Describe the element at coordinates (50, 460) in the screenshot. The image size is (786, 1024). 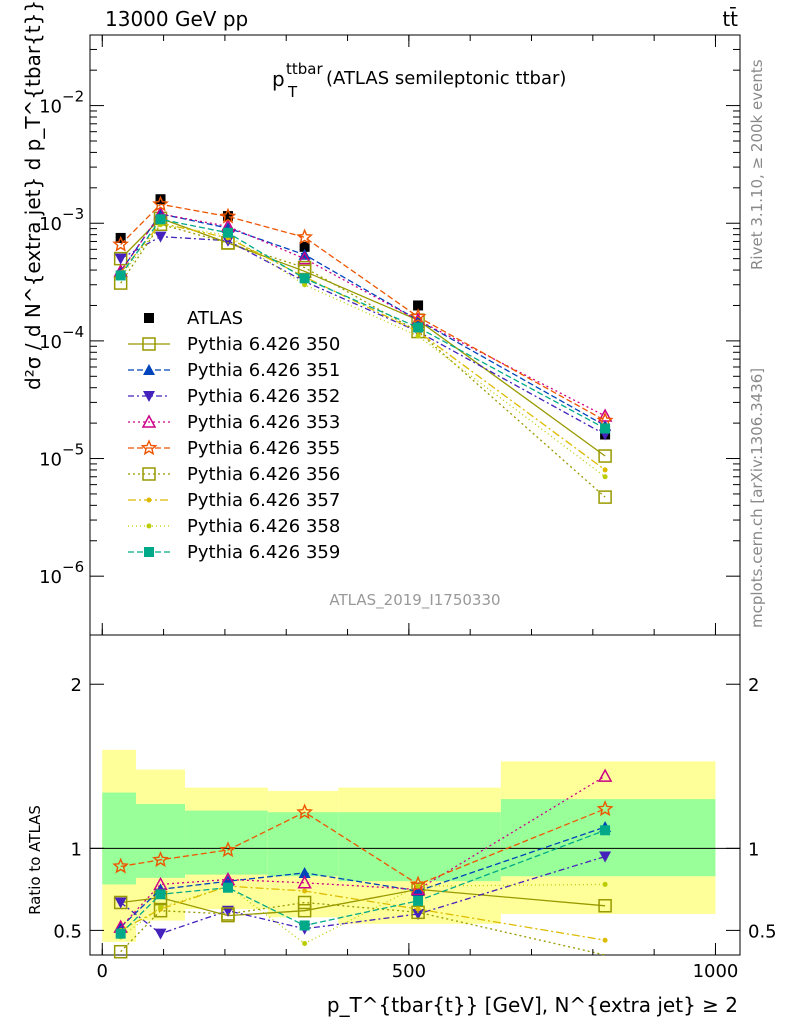
I see `y-tick-base-1: 10` at that location.